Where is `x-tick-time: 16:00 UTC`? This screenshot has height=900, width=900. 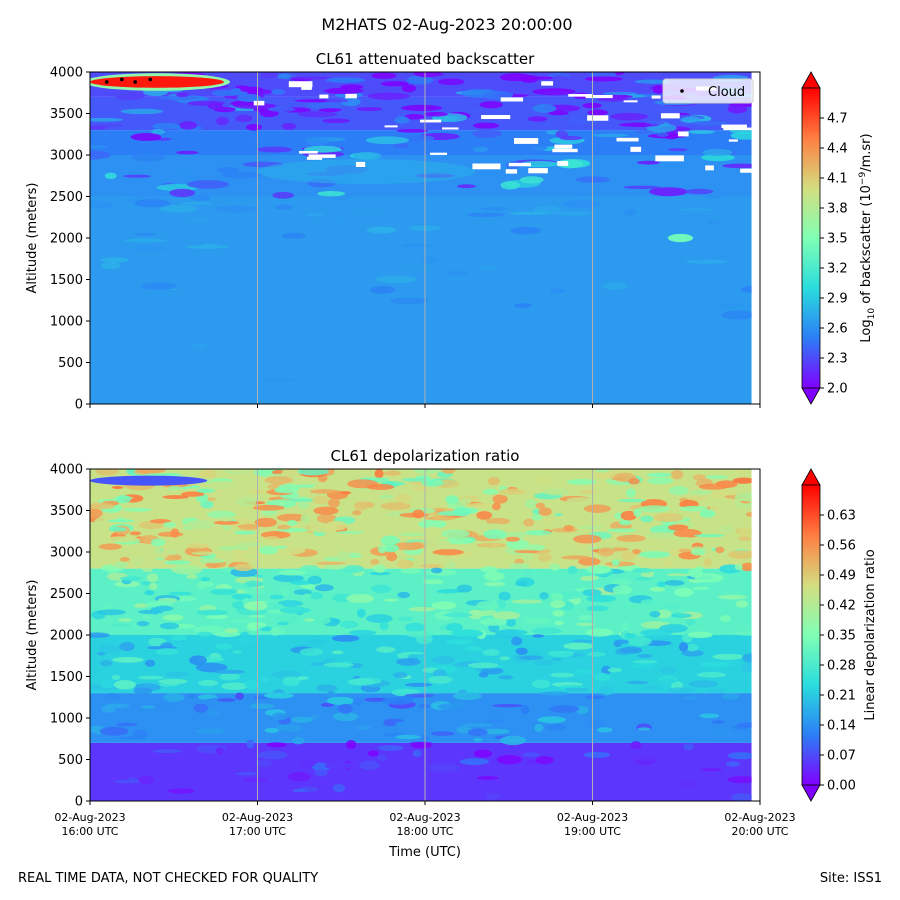 x-tick-time: 16:00 UTC is located at coordinates (89, 831).